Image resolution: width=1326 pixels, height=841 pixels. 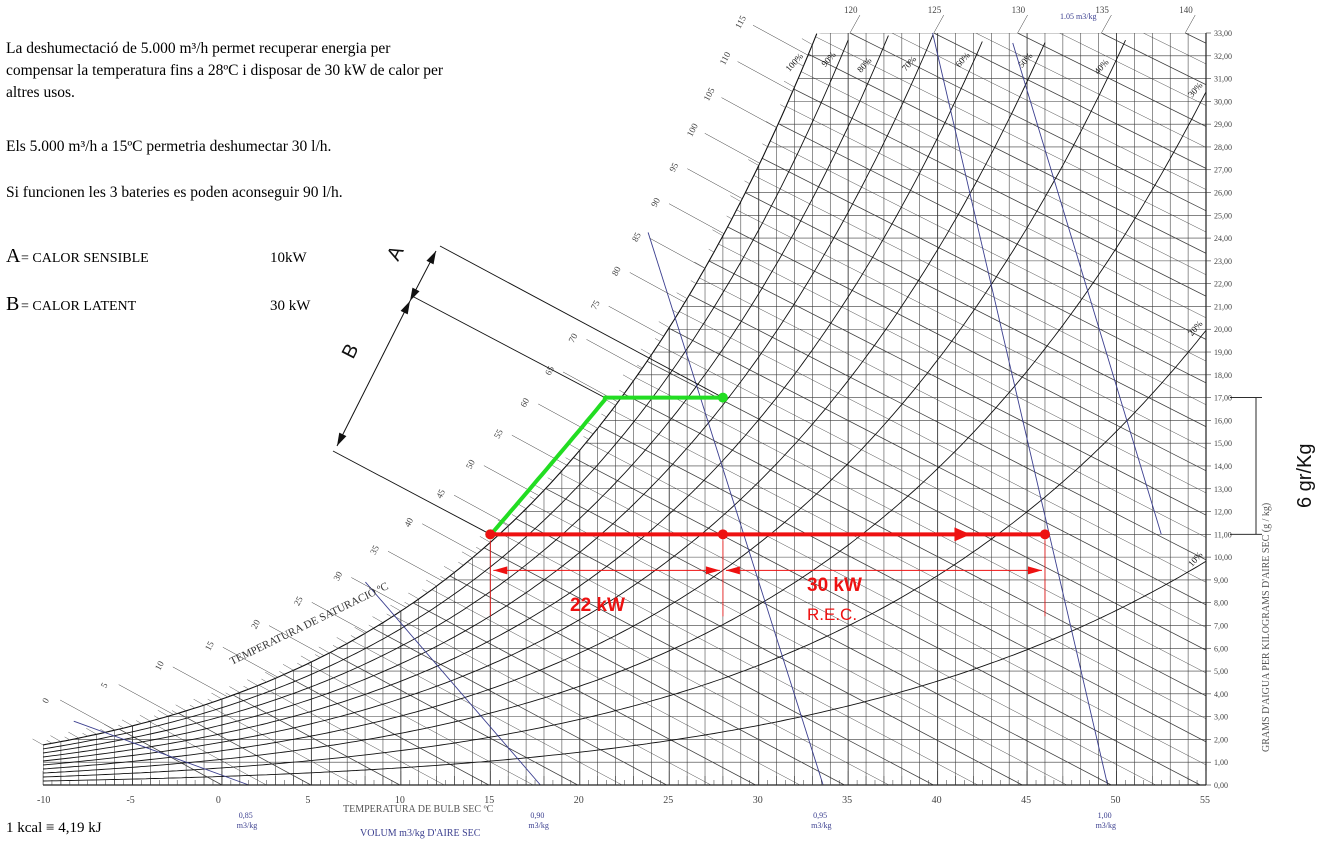 What do you see at coordinates (337, 575) in the screenshot?
I see `enthalpy-scale-label: 30` at bounding box center [337, 575].